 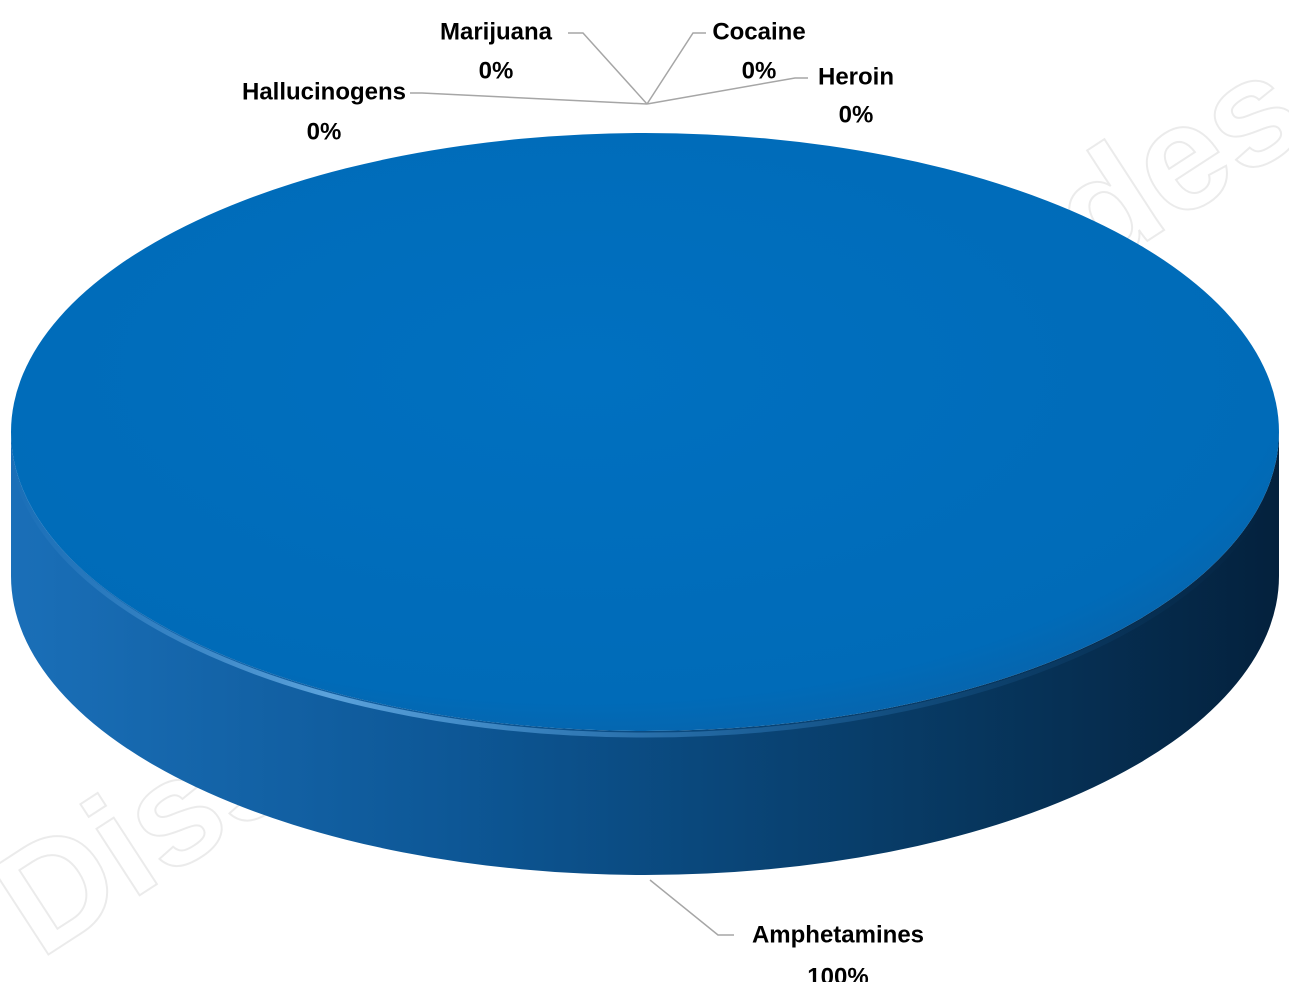 What do you see at coordinates (529, 98) in the screenshot?
I see `leader-line-hallucinogens` at bounding box center [529, 98].